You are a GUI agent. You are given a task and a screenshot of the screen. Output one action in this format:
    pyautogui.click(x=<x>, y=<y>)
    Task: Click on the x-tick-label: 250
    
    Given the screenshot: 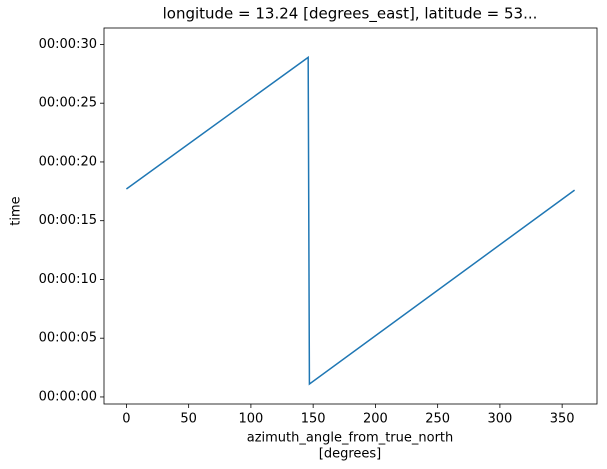 What is the action you would take?
    pyautogui.click(x=437, y=419)
    